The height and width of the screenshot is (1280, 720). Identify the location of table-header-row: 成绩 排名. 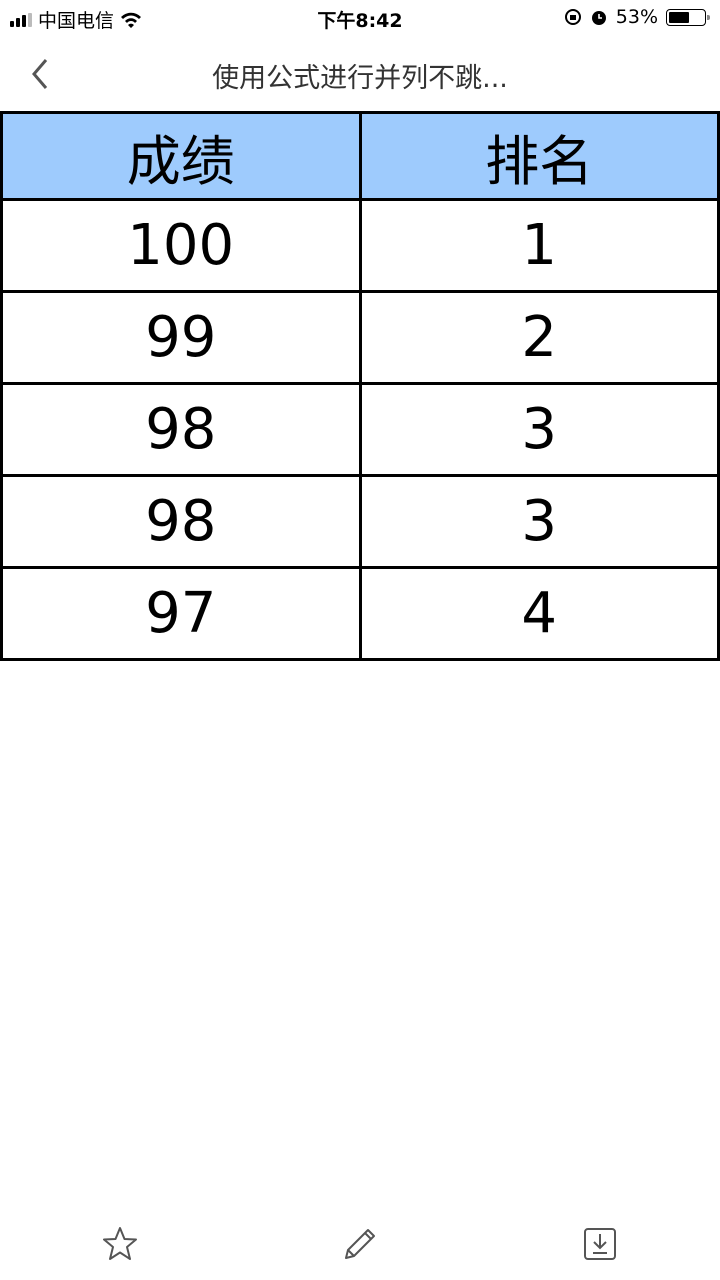
(360, 156).